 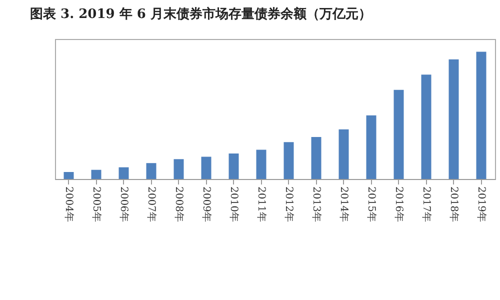 I want to click on x-tick-label: 2018年, so click(x=454, y=204).